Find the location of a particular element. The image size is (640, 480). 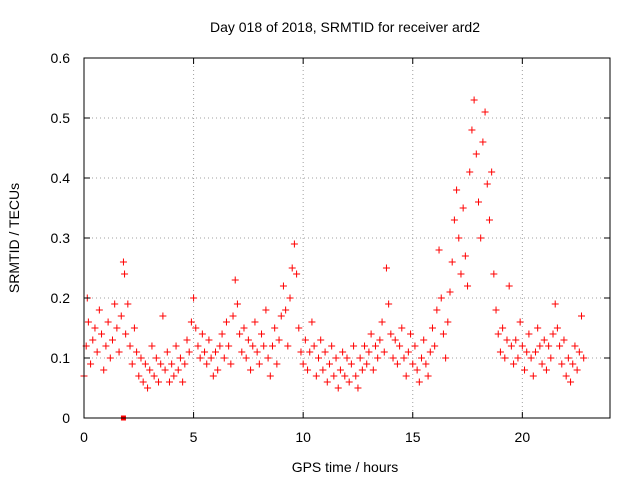

x-tick-label: 15 is located at coordinates (413, 437).